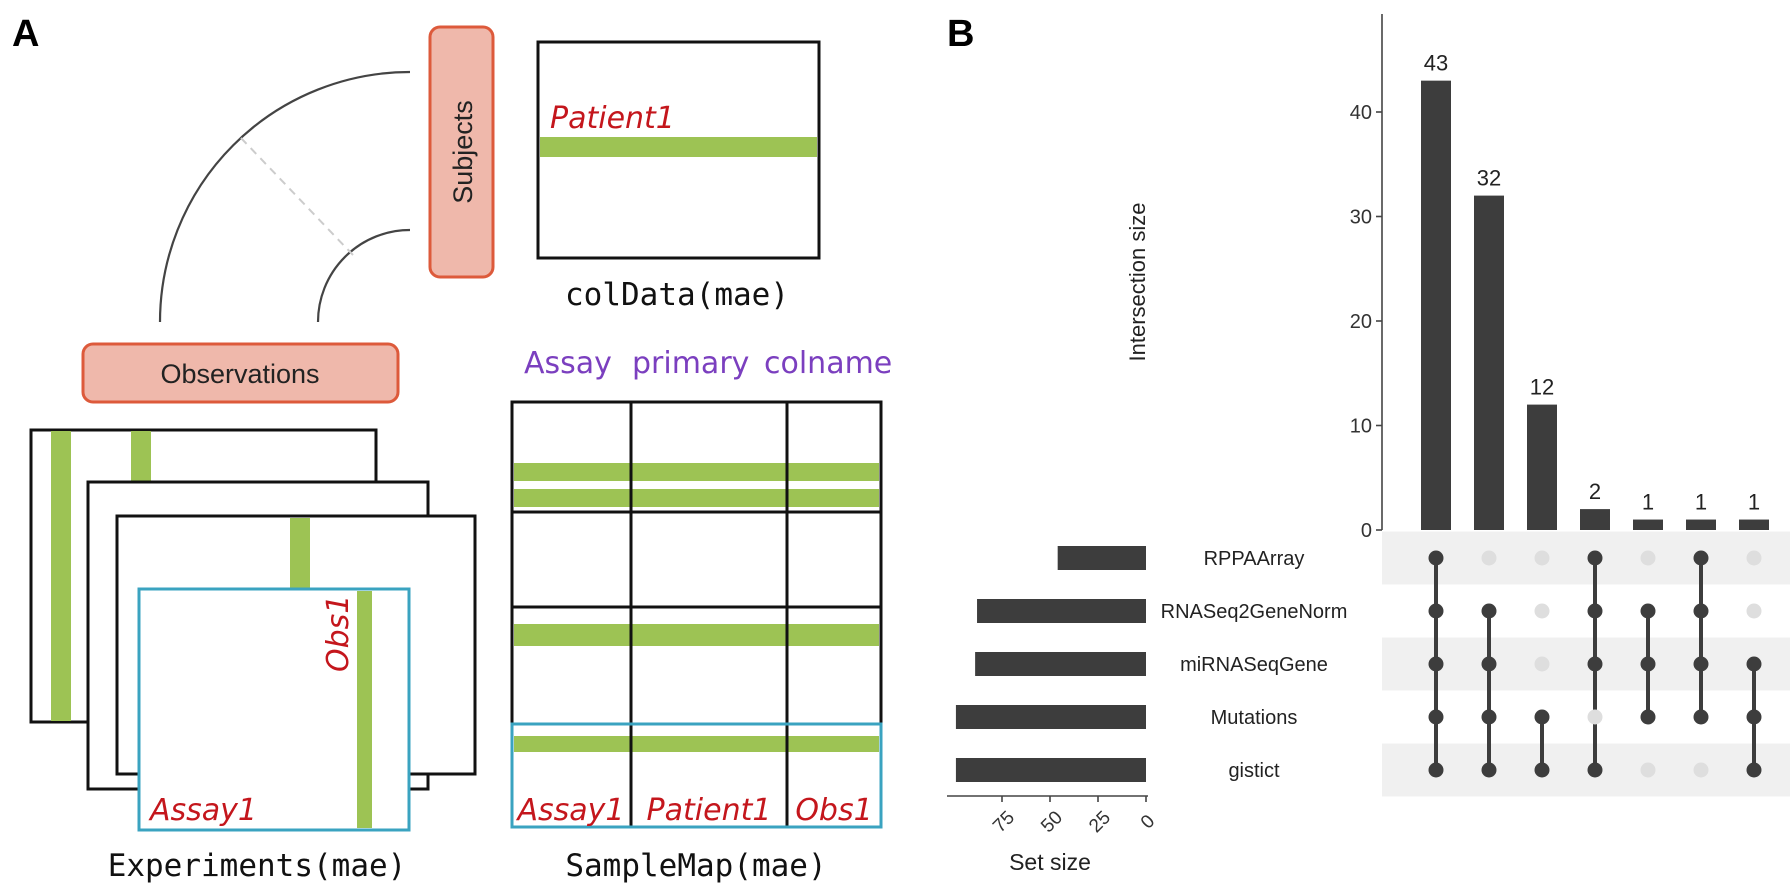  Describe the element at coordinates (960, 34) in the screenshot. I see `panel-b-label: B` at that location.